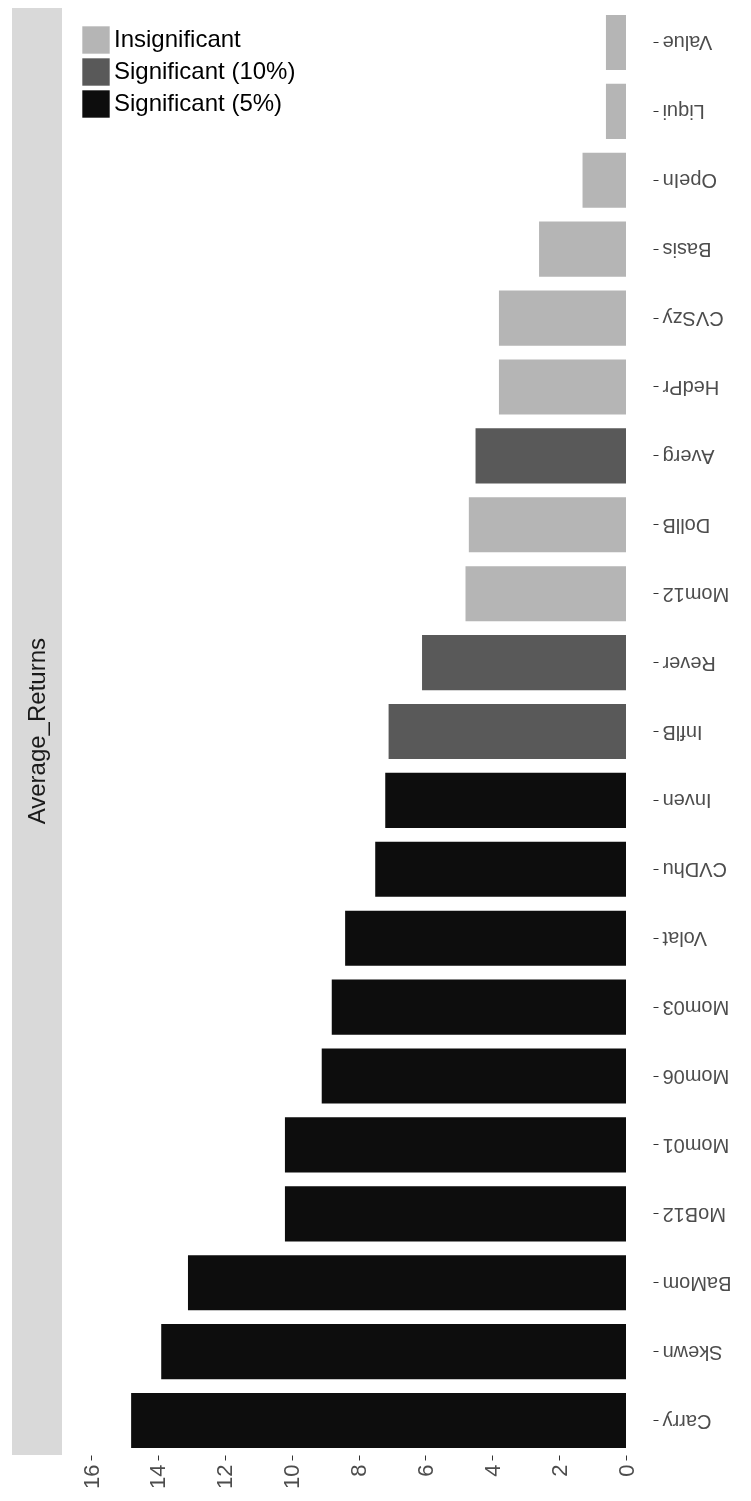  I want to click on x-tick-label: 4, so click(492, 1470).